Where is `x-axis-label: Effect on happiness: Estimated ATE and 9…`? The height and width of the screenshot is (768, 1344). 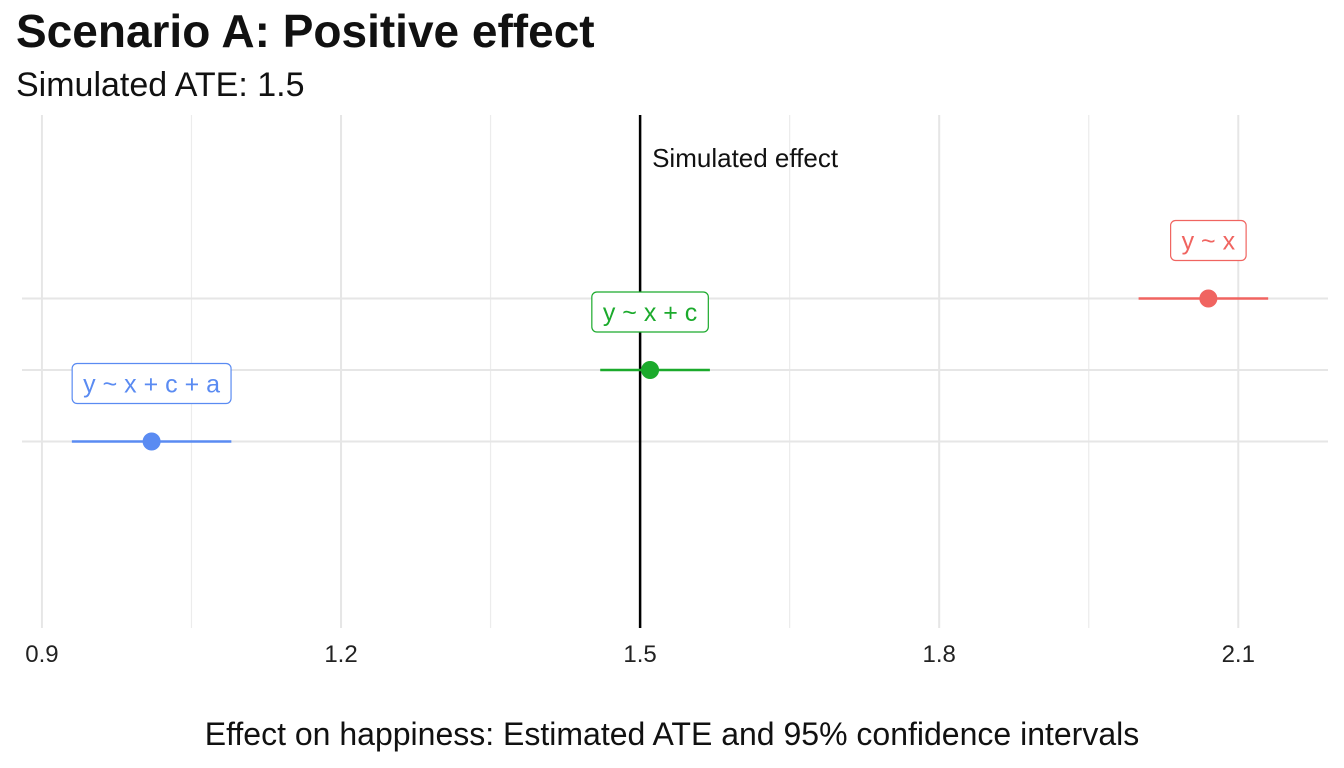
x-axis-label: Effect on happiness: Estimated ATE and 9… is located at coordinates (672, 734).